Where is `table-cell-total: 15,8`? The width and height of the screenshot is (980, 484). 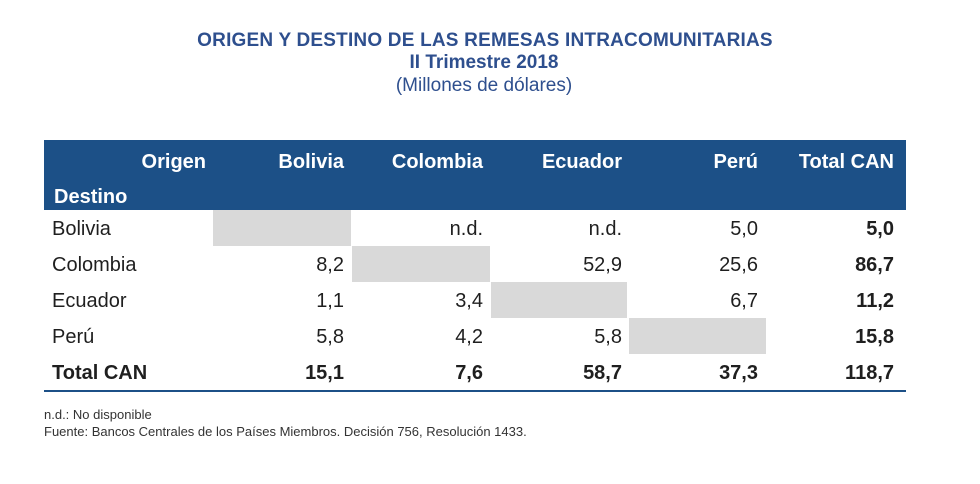
table-cell-total: 15,8 is located at coordinates (874, 337).